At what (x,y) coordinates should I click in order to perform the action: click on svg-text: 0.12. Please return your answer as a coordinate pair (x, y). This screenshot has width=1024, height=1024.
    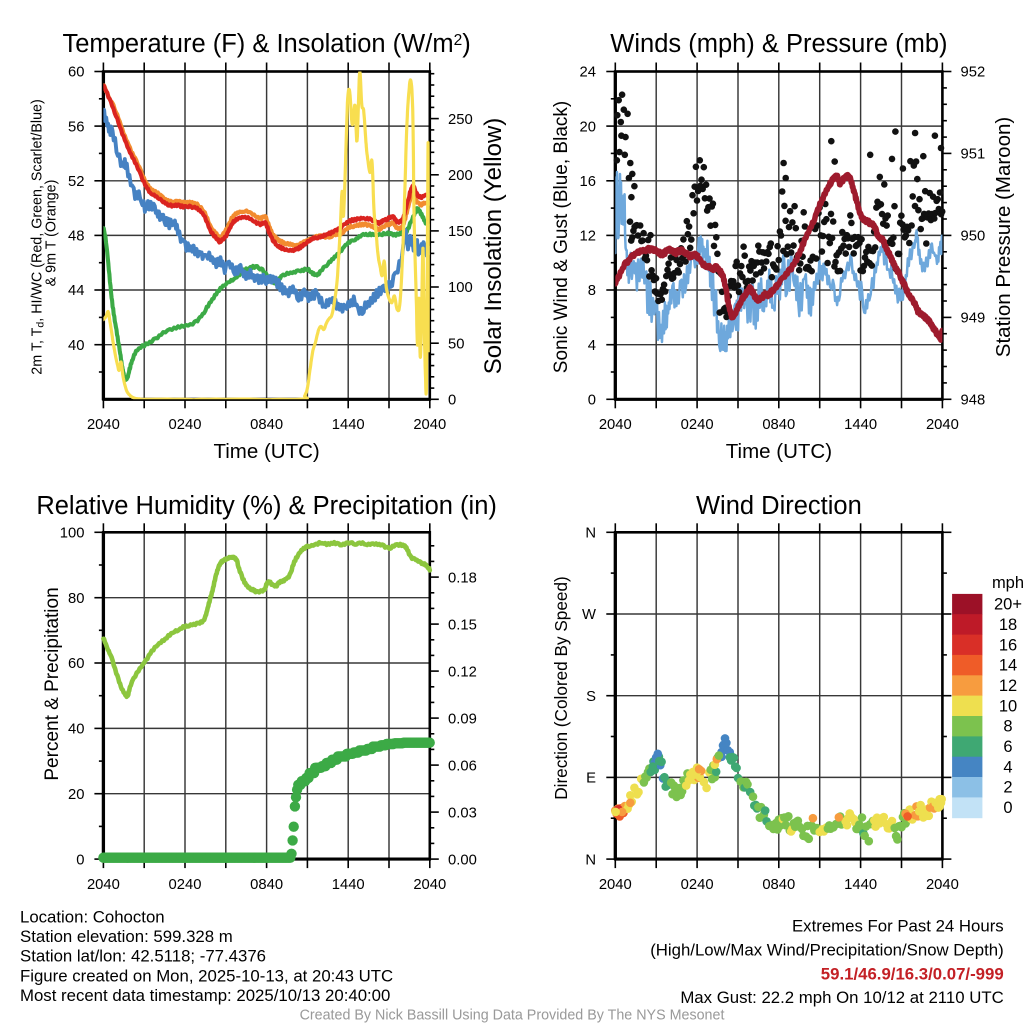
    Looking at the image, I should click on (462, 672).